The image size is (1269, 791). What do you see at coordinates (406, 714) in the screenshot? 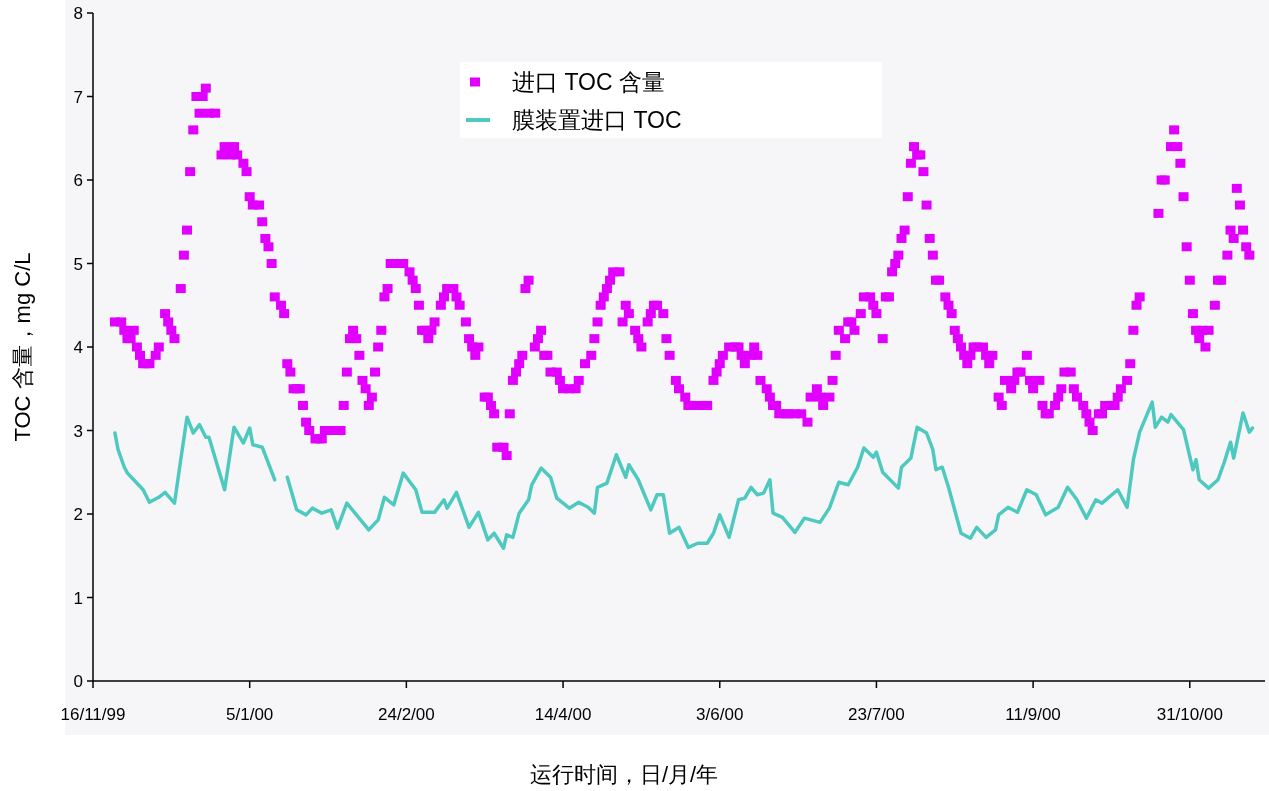
I see `x-tick-label: 24/2/00` at bounding box center [406, 714].